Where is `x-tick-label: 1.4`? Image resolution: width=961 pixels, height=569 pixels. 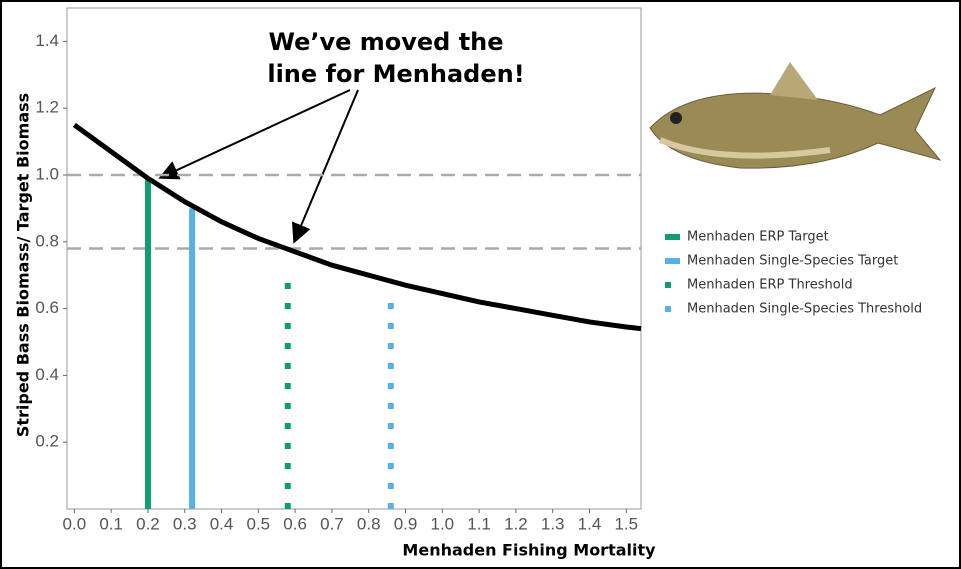 x-tick-label: 1.4 is located at coordinates (590, 523).